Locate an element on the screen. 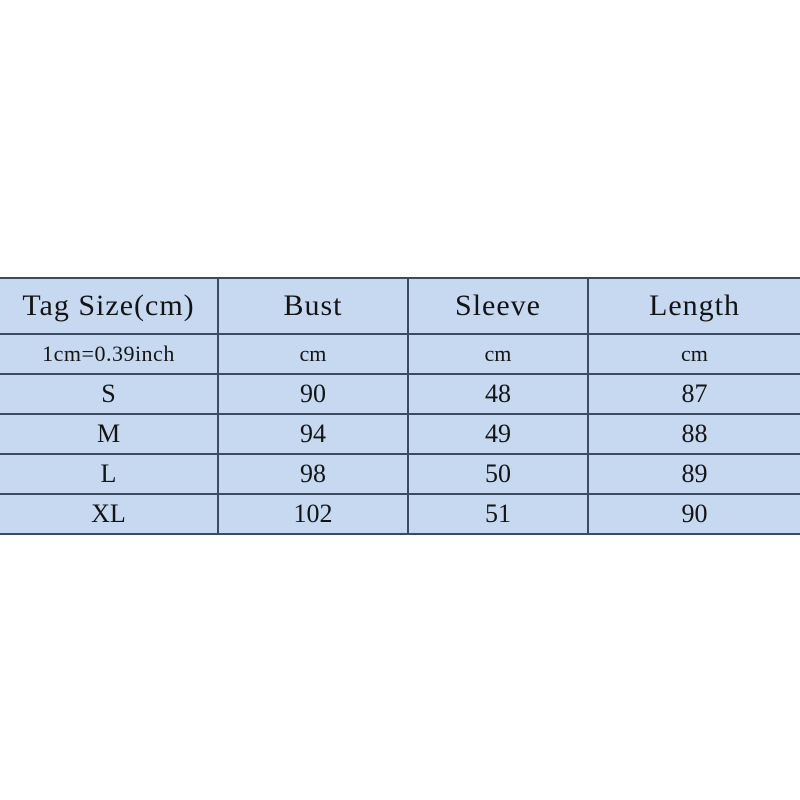 This screenshot has height=800, width=800. table-row: XL 102 51 90 is located at coordinates (400, 514).